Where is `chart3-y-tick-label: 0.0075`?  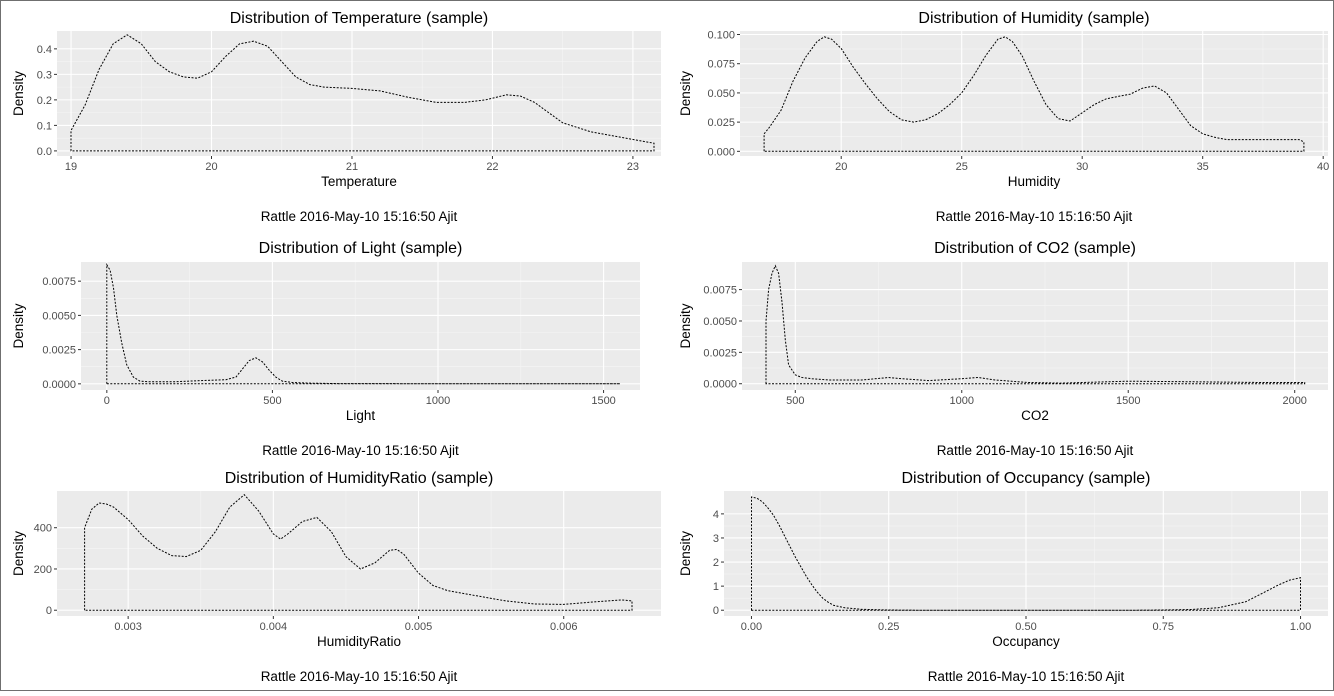 chart3-y-tick-label: 0.0075 is located at coordinates (59, 282).